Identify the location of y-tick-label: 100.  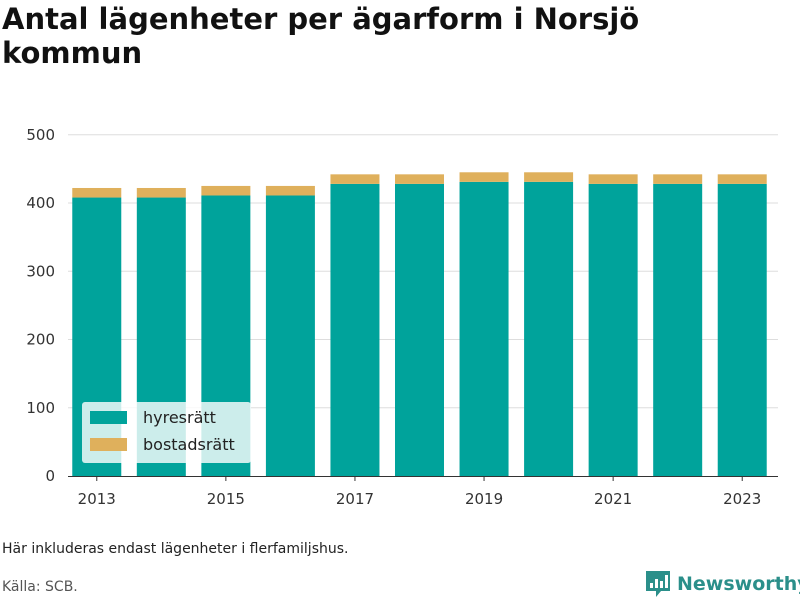
(40, 408).